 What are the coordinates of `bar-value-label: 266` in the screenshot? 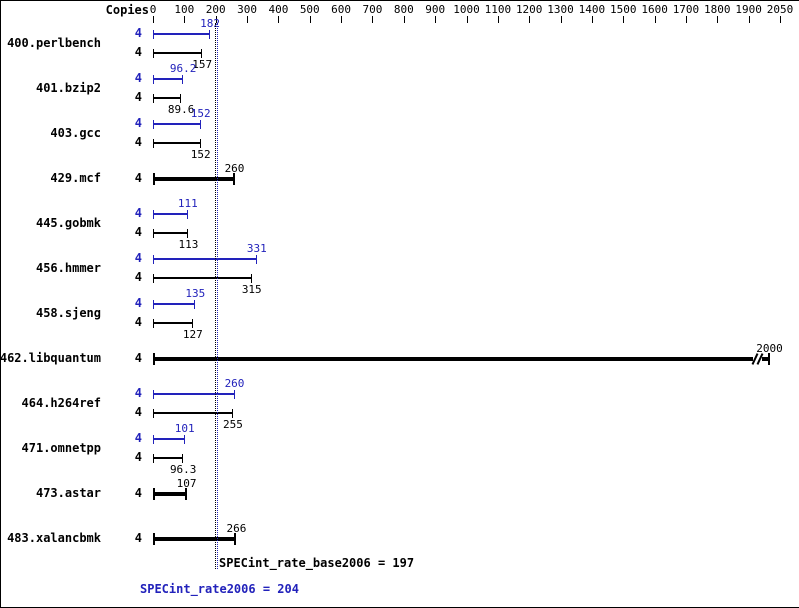 It's located at (236, 528).